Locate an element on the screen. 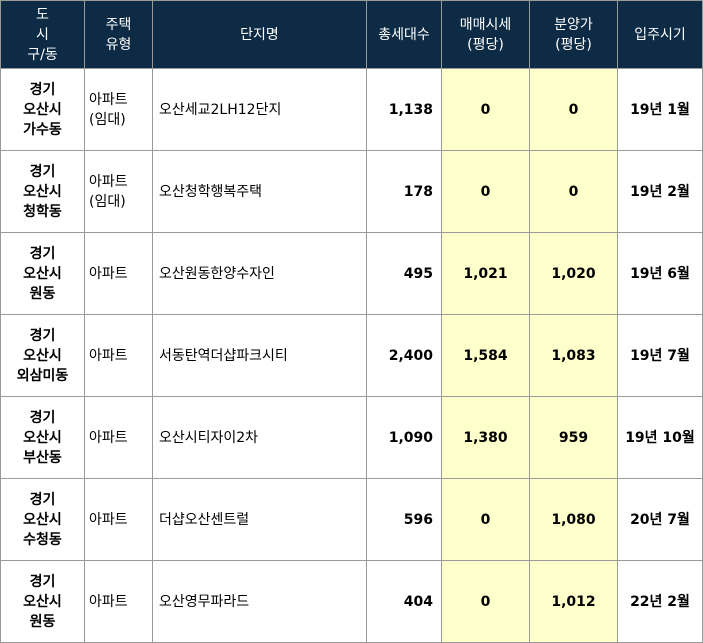  households-cell: 596 is located at coordinates (404, 519).